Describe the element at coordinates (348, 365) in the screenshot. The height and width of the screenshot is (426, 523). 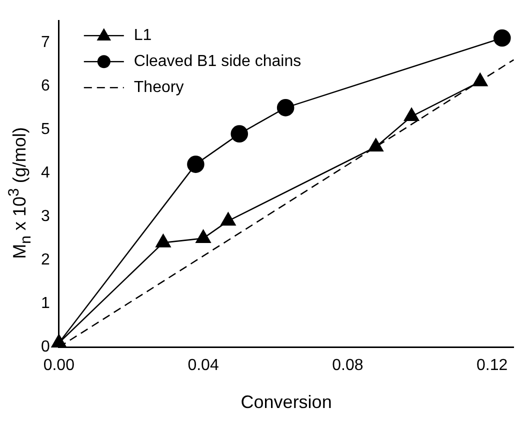
I see `x-tick-label: 0.08` at that location.